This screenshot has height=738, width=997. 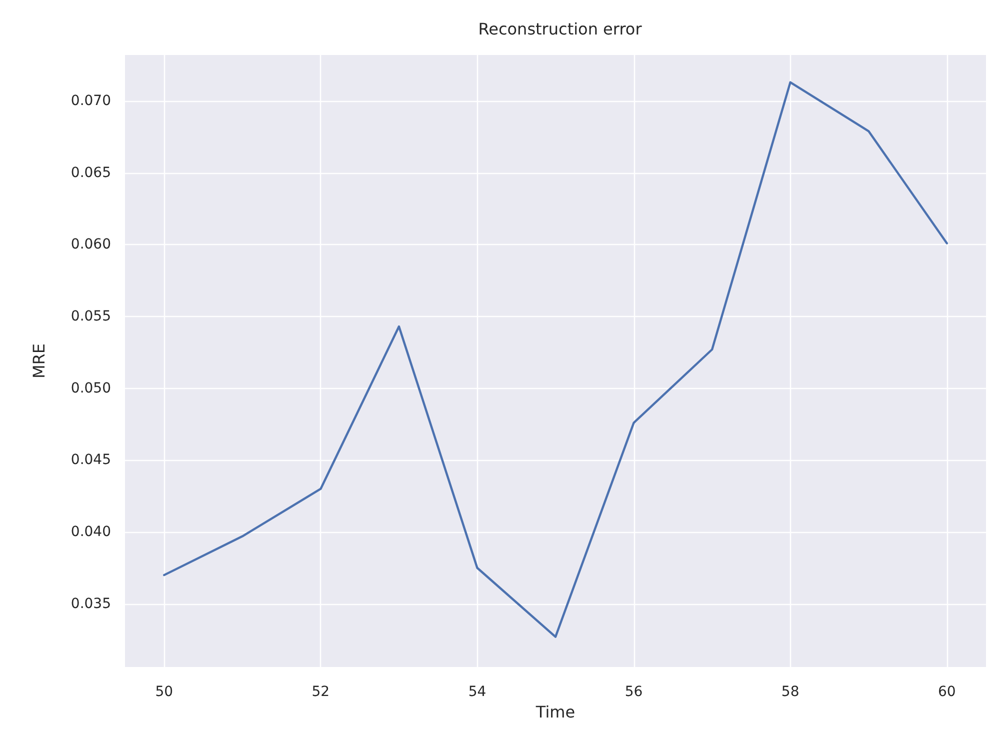 I want to click on x-tick-label: 50, so click(x=164, y=692).